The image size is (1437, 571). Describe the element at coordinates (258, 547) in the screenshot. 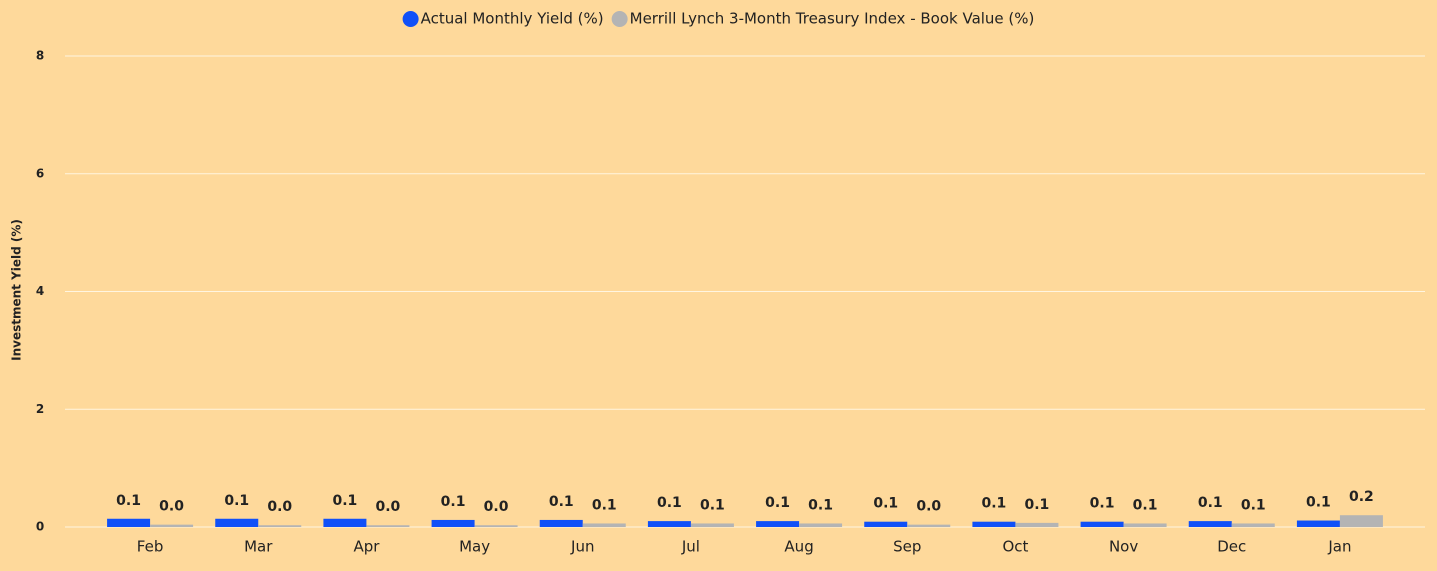

I see `x-tick-label: Mar` at that location.